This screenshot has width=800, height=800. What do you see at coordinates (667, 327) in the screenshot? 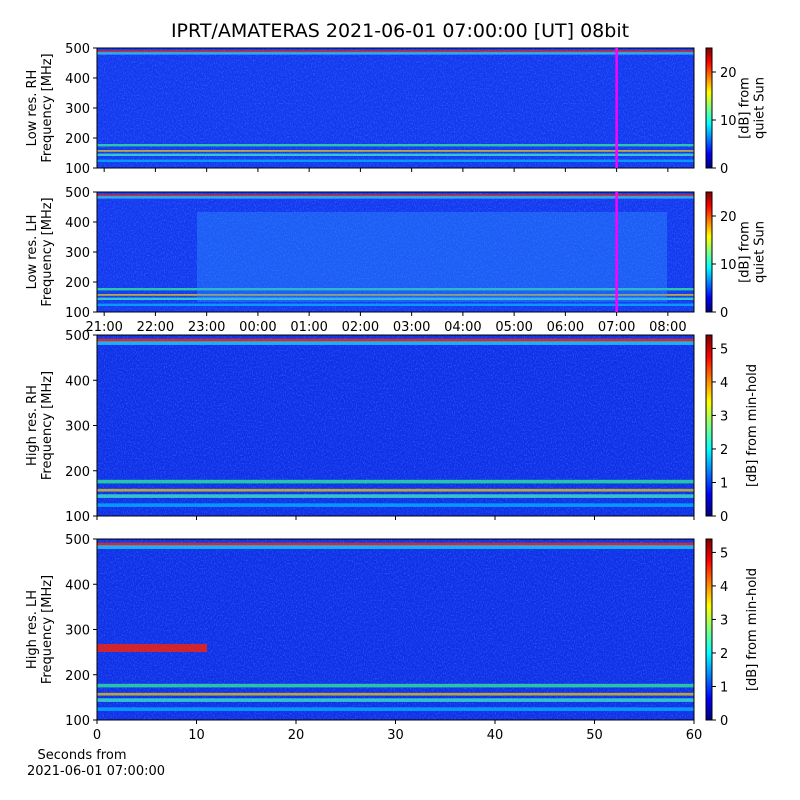
I see `x-tick-label: 08:00` at bounding box center [667, 327].